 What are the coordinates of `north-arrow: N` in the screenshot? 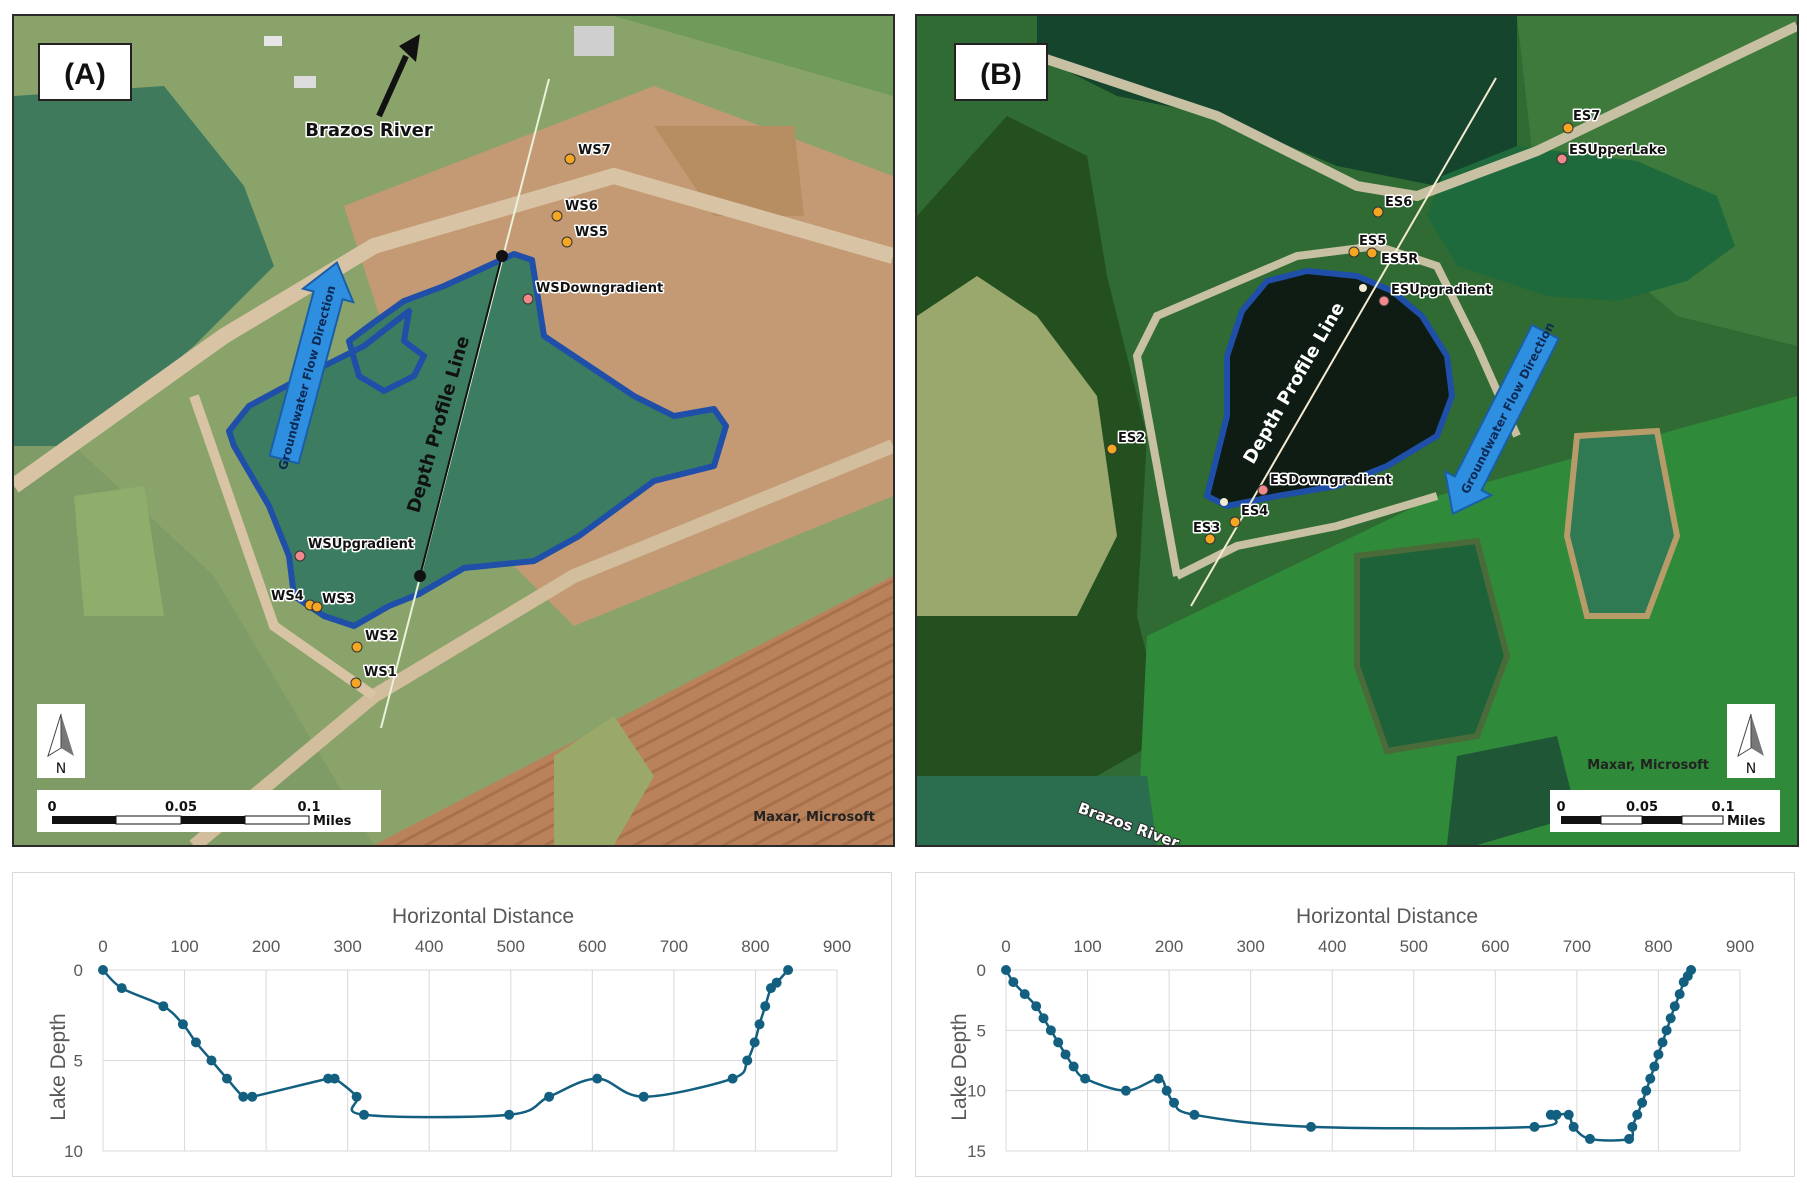 It's located at (1751, 741).